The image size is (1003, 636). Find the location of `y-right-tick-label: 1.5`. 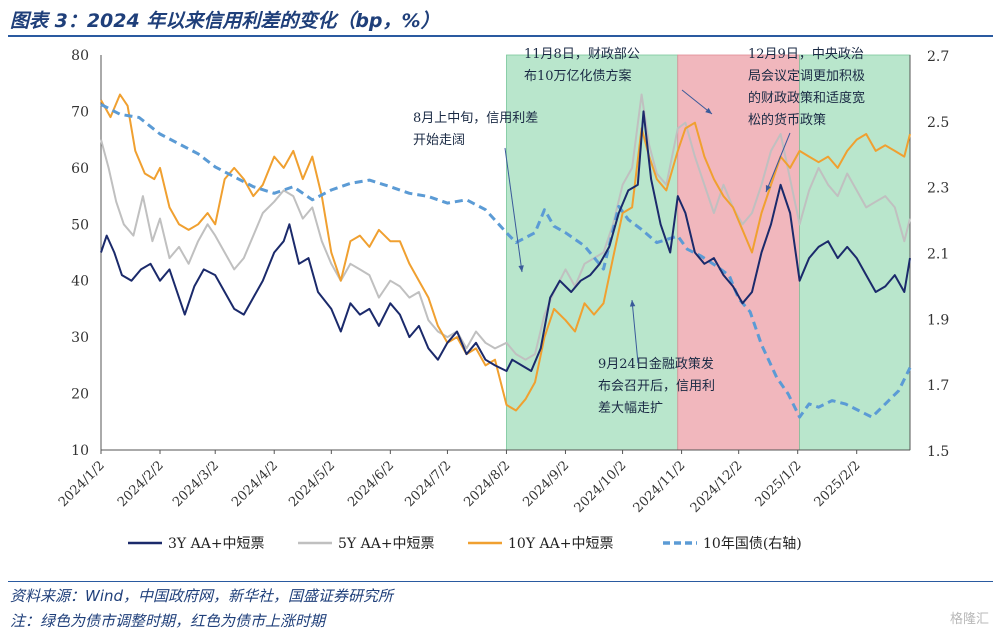

y-right-tick-label: 1.5 is located at coordinates (938, 452).